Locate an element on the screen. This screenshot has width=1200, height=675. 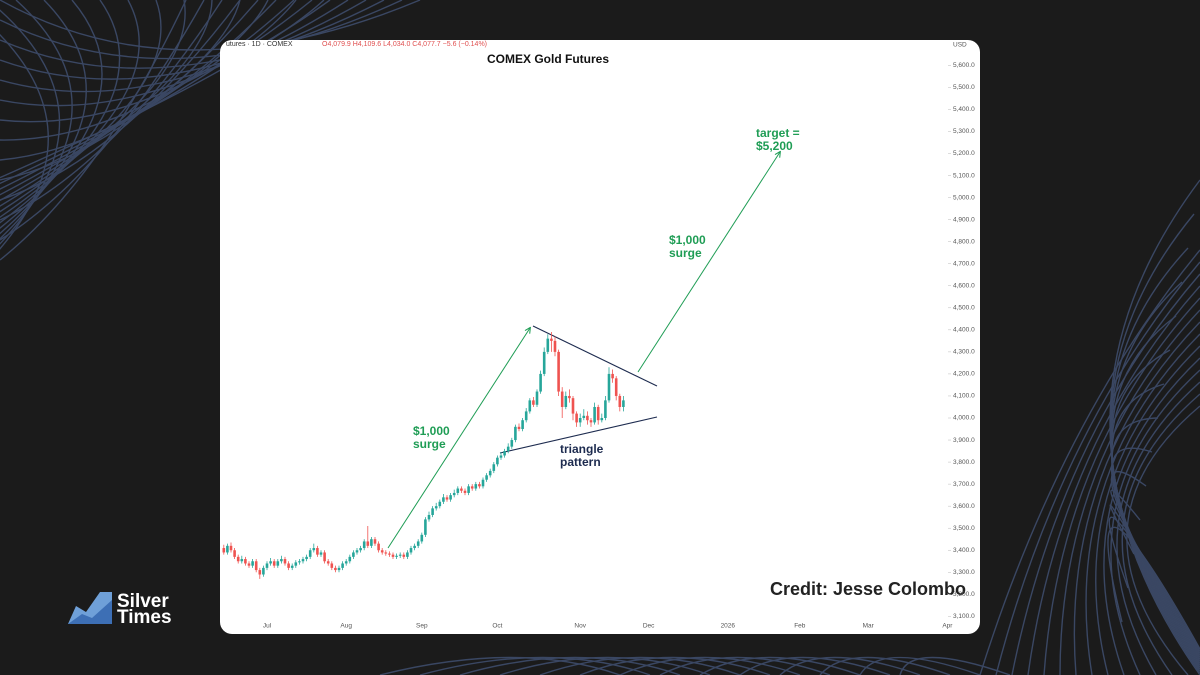
y-tick-label: 5,300.0 is located at coordinates (964, 131).